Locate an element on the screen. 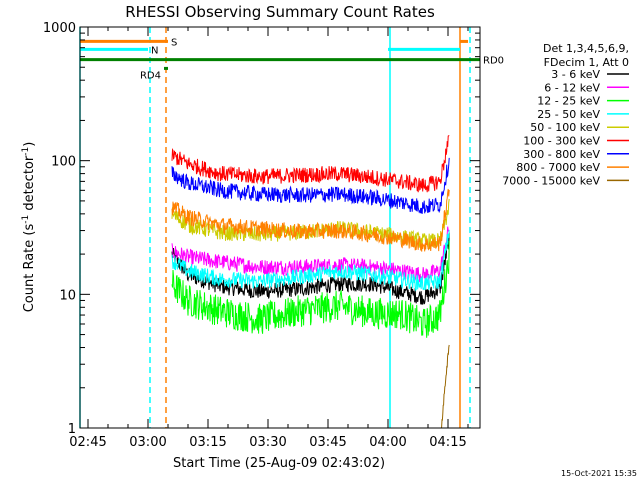 The height and width of the screenshot is (480, 640). legend-header: Det 1,3,4,5,6,9, is located at coordinates (586, 48).